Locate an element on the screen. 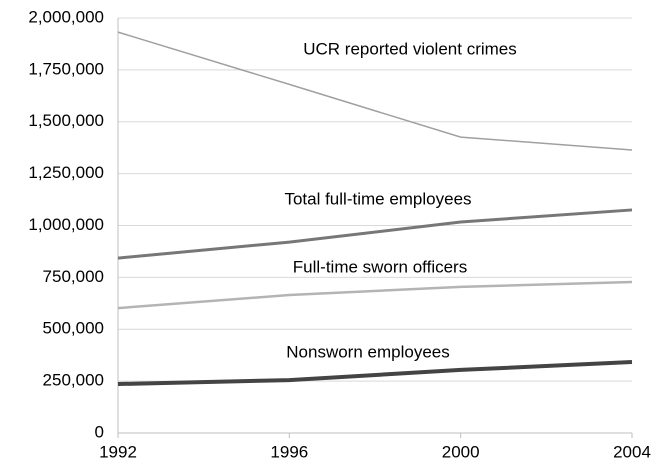 This screenshot has height=474, width=668. y-tick-label: 1,250,000 is located at coordinates (66, 172).